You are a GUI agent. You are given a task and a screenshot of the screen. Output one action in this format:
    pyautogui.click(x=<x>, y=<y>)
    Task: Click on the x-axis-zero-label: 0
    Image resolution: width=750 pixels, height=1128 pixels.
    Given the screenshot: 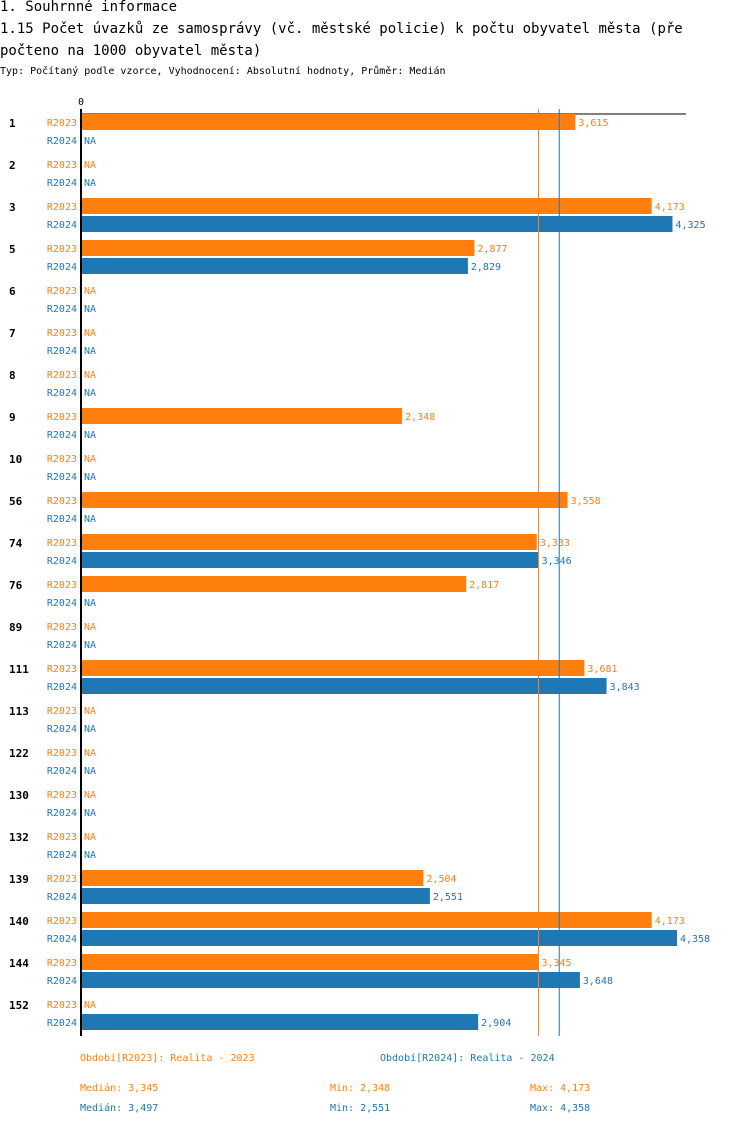 What is the action you would take?
    pyautogui.click(x=81, y=102)
    